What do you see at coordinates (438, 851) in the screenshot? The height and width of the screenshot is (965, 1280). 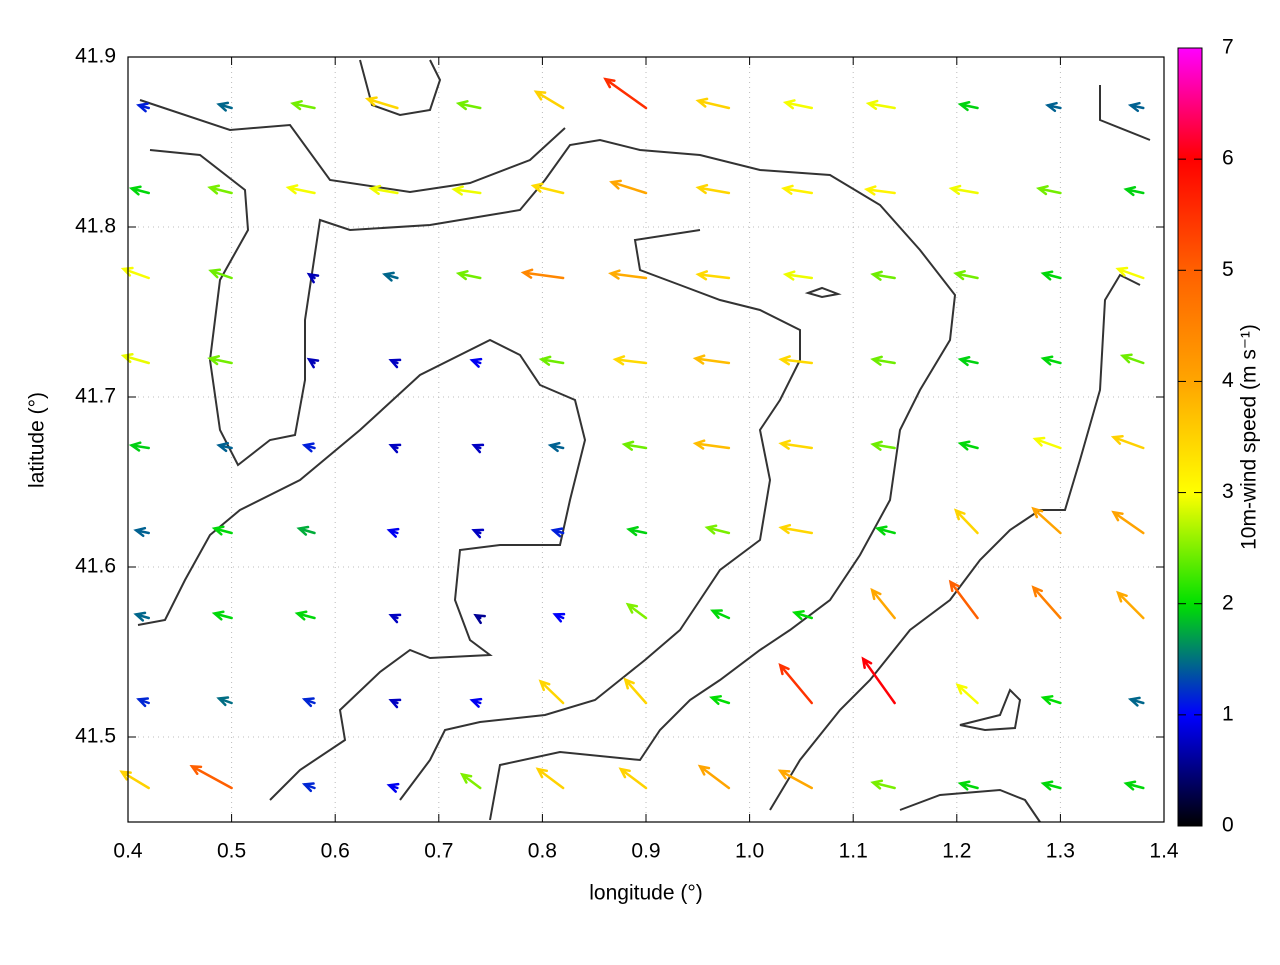 I see `x-tick-label: 0.7` at bounding box center [438, 851].